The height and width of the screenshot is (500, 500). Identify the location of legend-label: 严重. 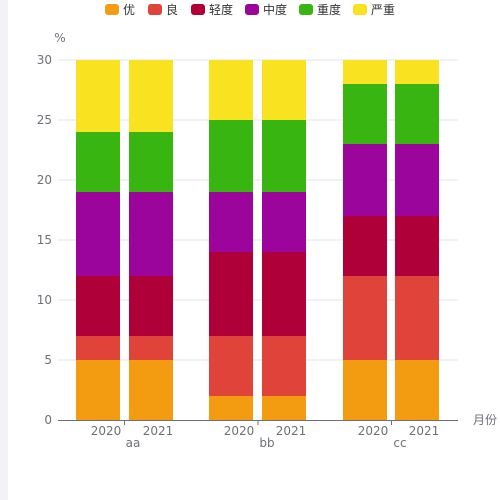
(383, 10).